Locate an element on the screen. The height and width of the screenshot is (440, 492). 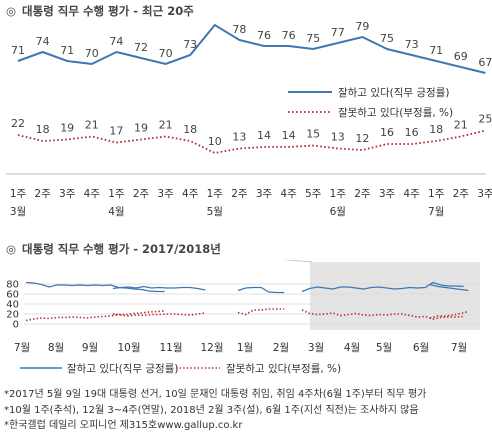
month-label: 6월 is located at coordinates (421, 348).